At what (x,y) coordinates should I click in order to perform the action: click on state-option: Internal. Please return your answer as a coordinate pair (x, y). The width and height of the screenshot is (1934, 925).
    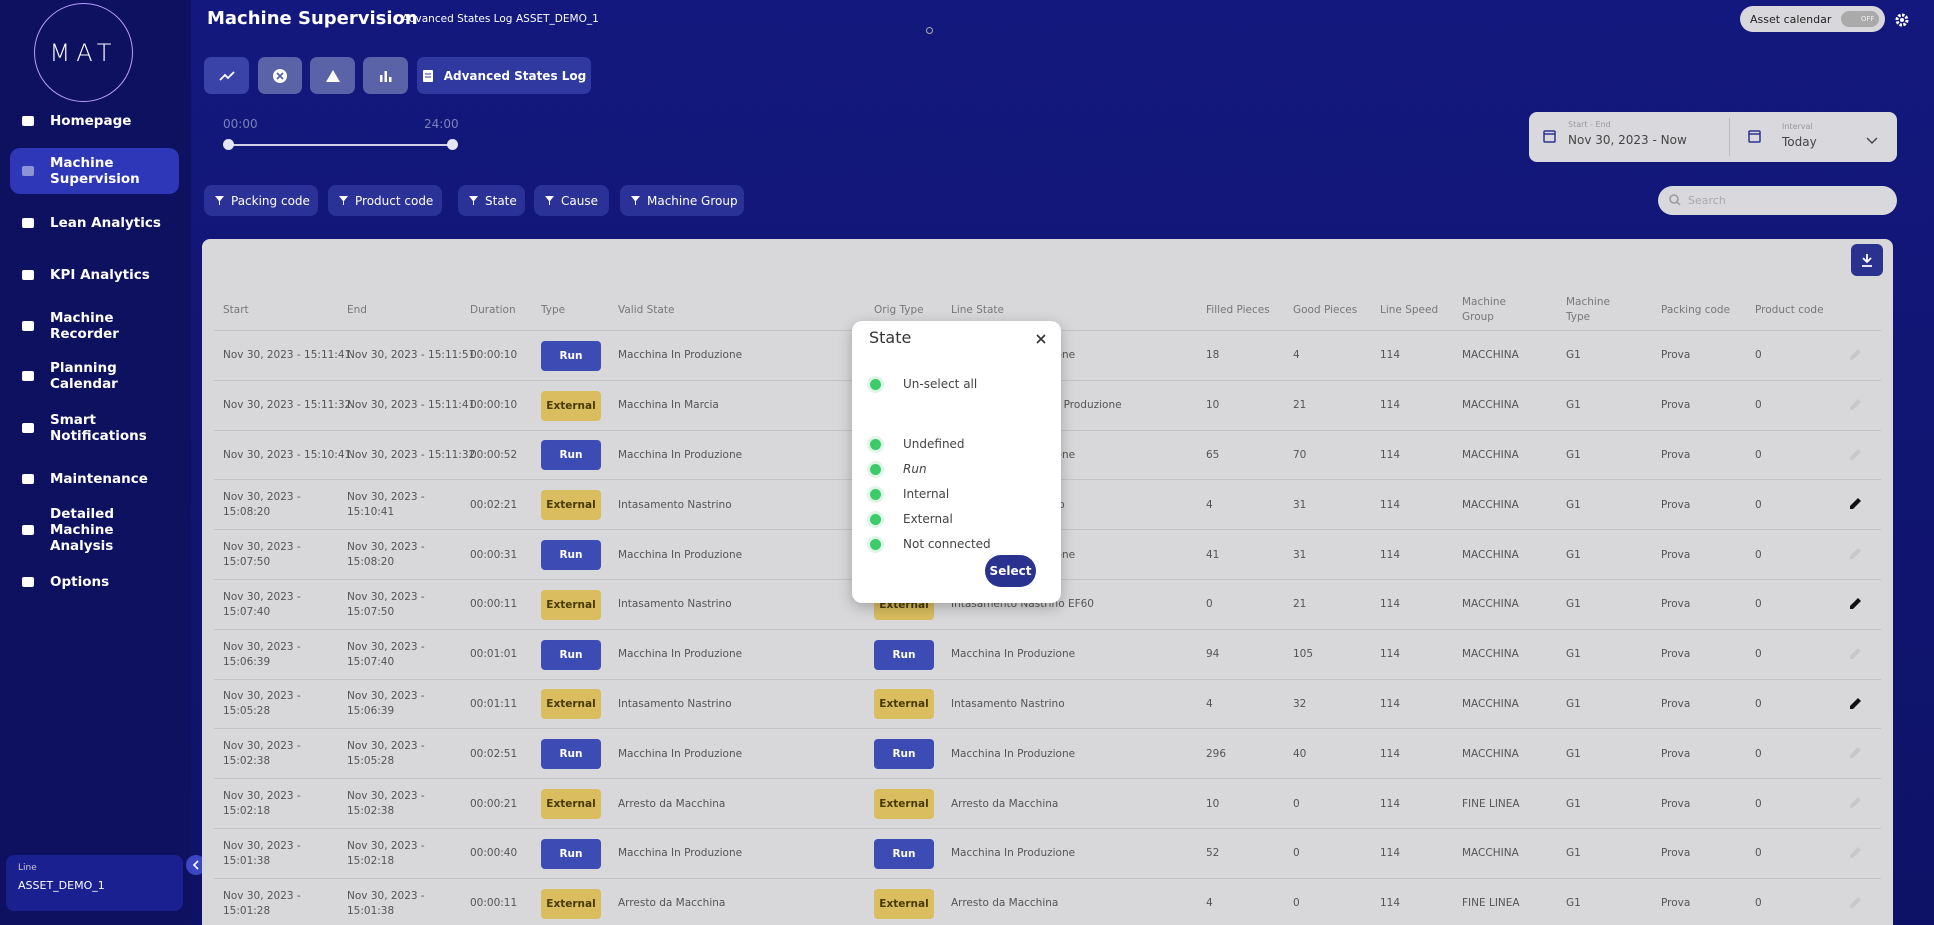
    Looking at the image, I should click on (909, 494).